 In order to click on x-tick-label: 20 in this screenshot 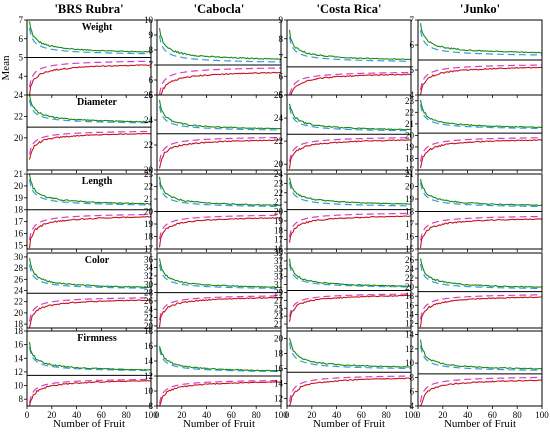, I will do `click(182, 415)`.